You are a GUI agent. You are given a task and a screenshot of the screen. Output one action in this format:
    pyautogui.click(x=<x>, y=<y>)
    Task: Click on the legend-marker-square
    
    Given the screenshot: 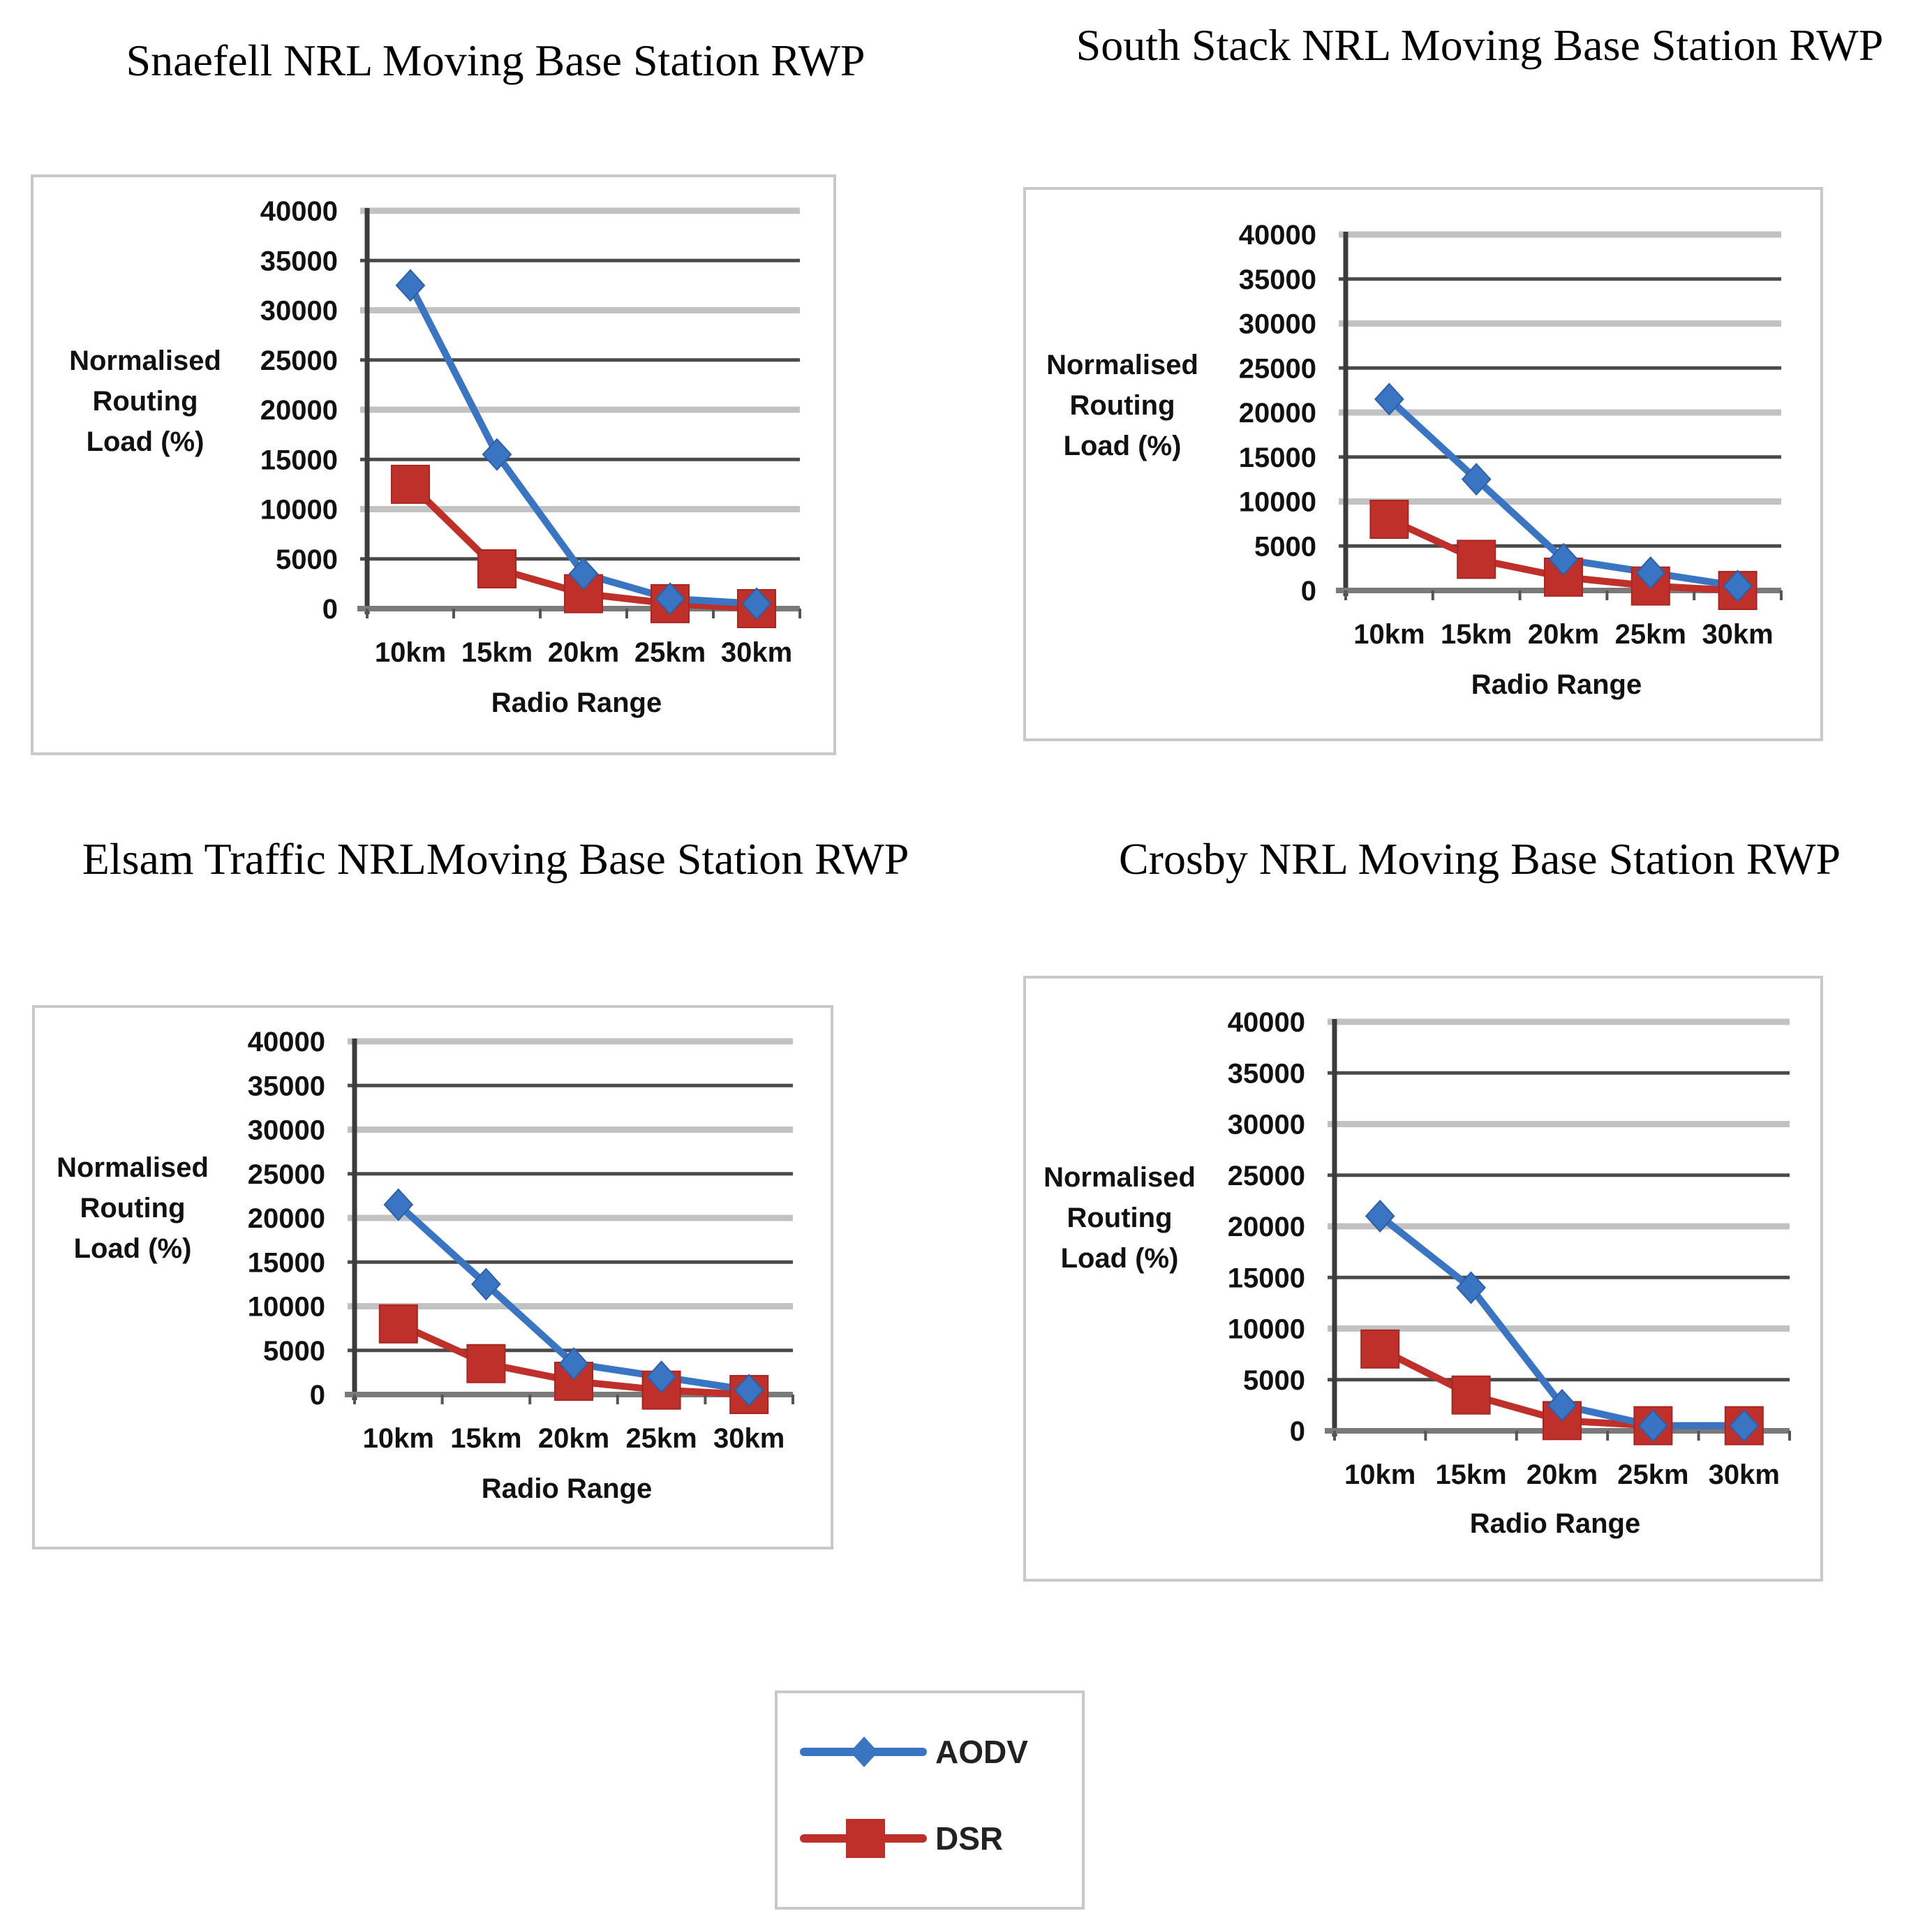 What is the action you would take?
    pyautogui.click(x=865, y=1839)
    